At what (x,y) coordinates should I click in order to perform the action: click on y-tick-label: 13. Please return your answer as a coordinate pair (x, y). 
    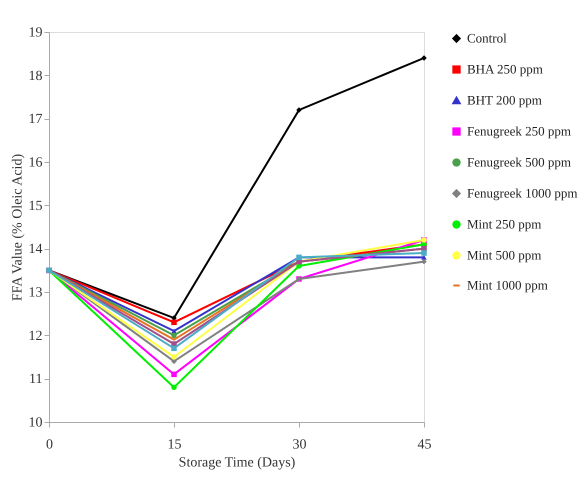
    Looking at the image, I should click on (35, 293).